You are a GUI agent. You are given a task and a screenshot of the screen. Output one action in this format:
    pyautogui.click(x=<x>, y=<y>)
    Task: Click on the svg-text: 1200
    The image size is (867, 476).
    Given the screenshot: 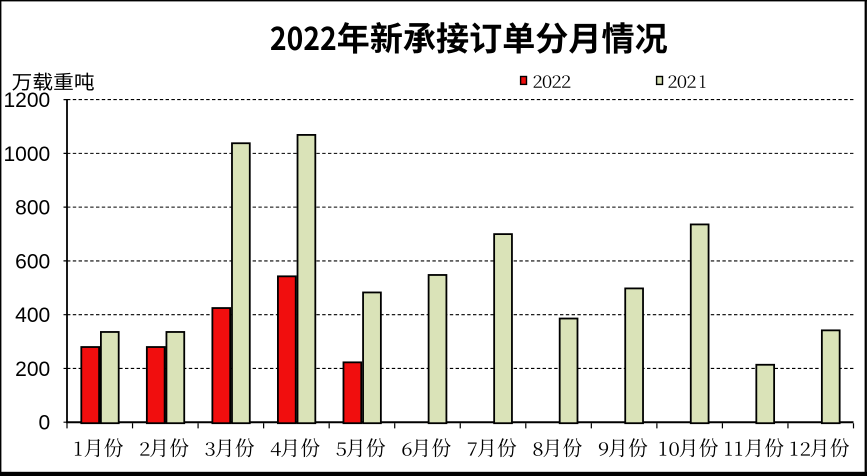 What is the action you would take?
    pyautogui.click(x=26, y=100)
    